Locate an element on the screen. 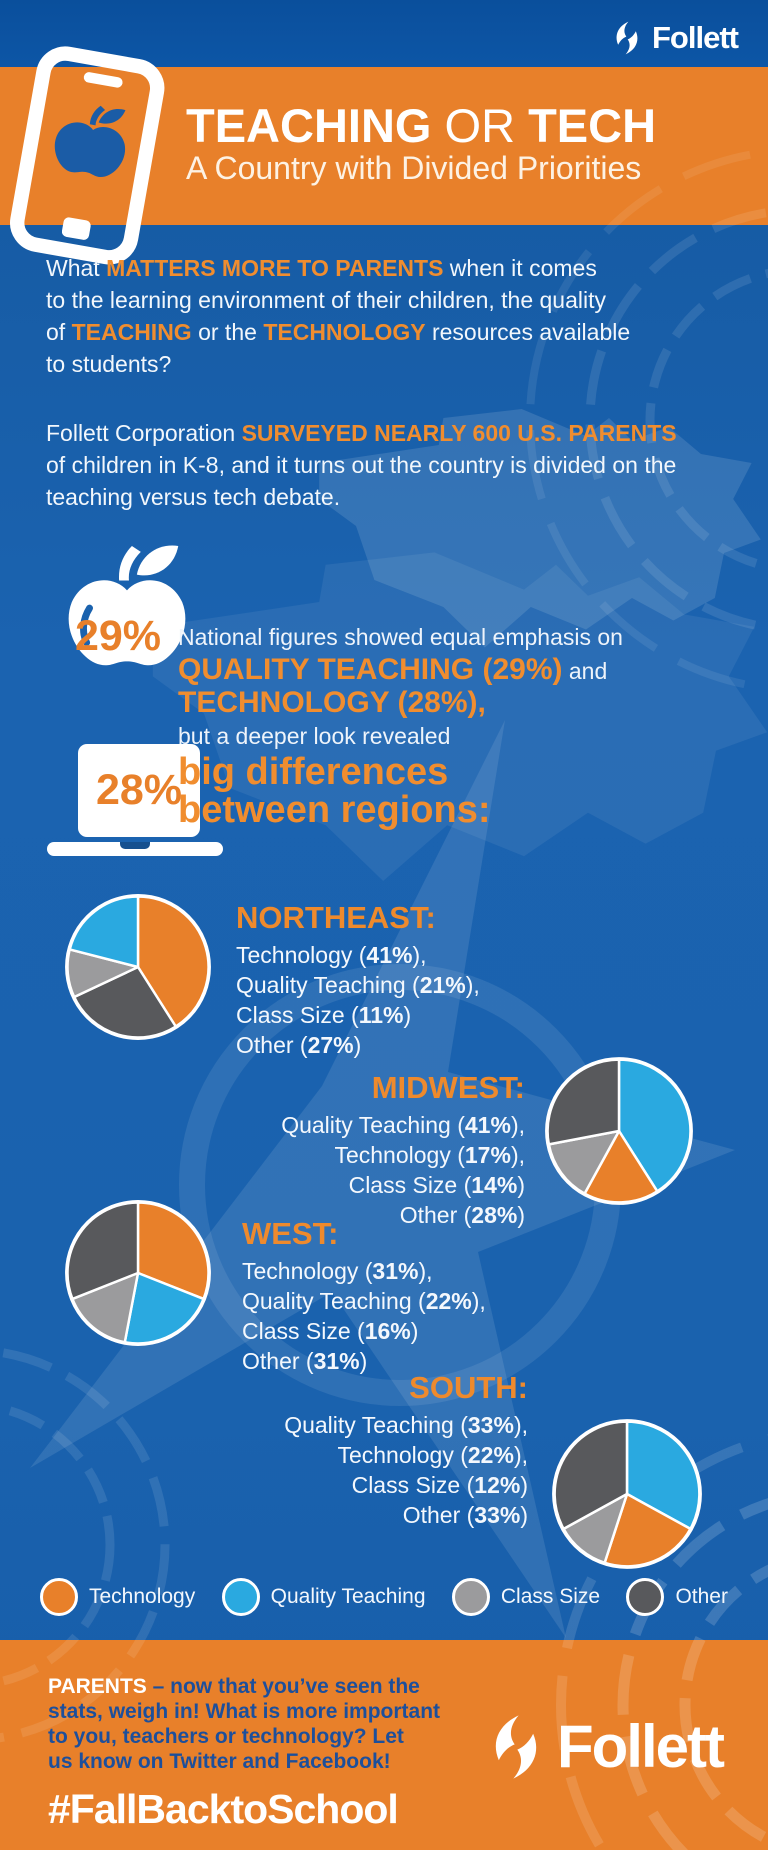 Image resolution: width=768 pixels, height=1850 pixels. legend-label: Quality Teaching is located at coordinates (348, 1596).